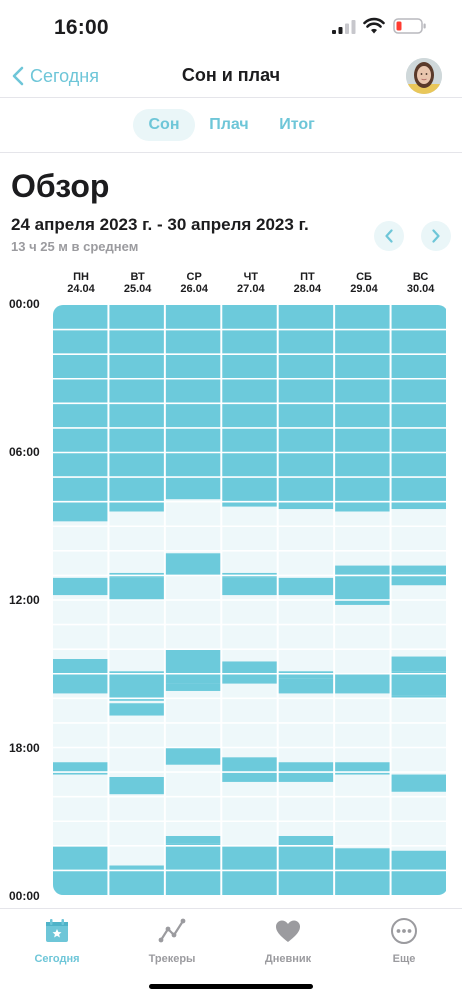  Describe the element at coordinates (81, 289) in the screenshot. I see `day-date: 24.04` at that location.